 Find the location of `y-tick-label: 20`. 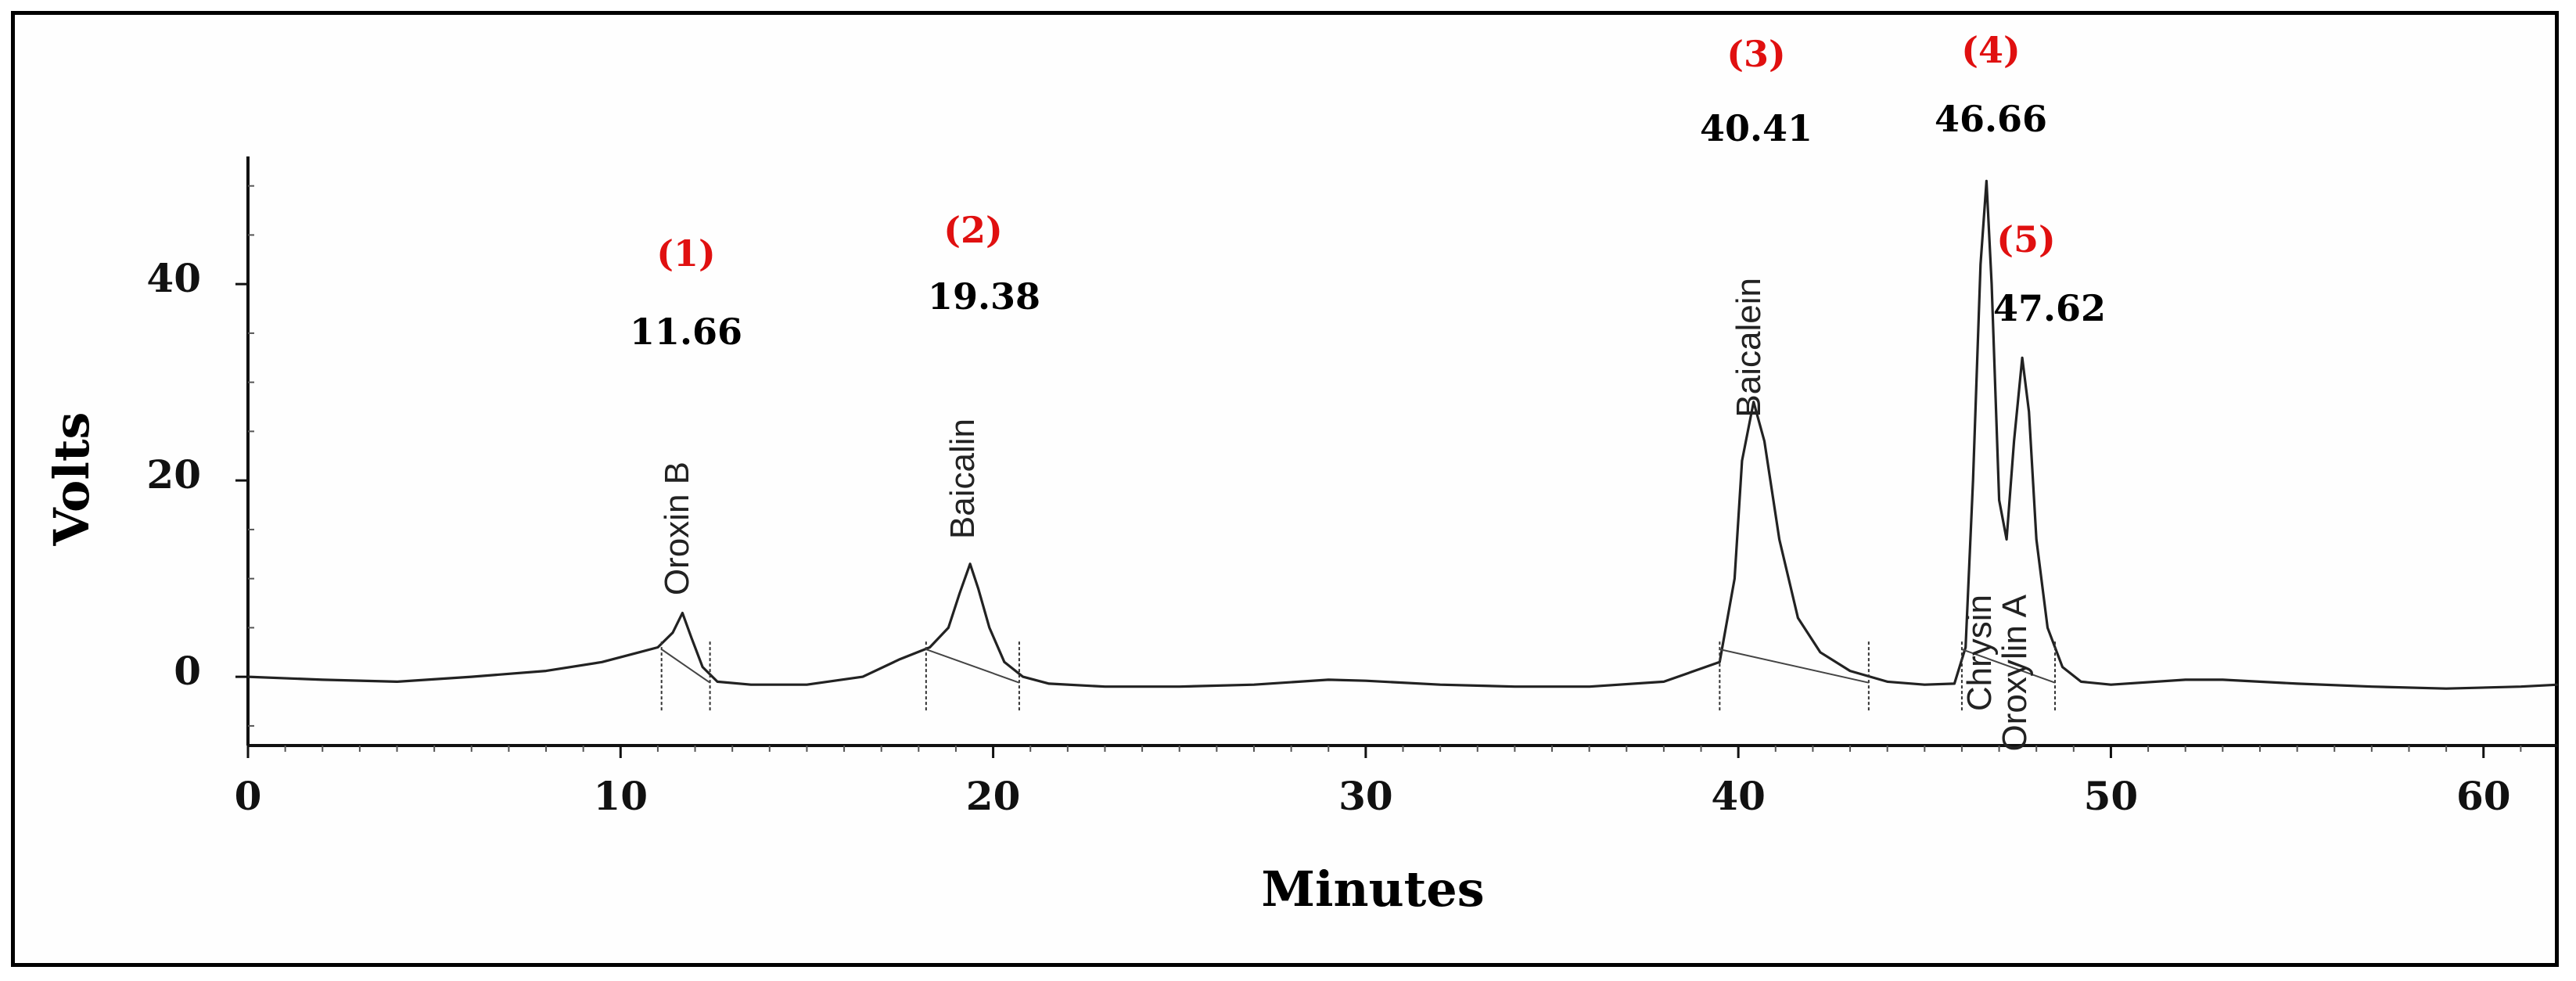

y-tick-label: 20 is located at coordinates (174, 474).